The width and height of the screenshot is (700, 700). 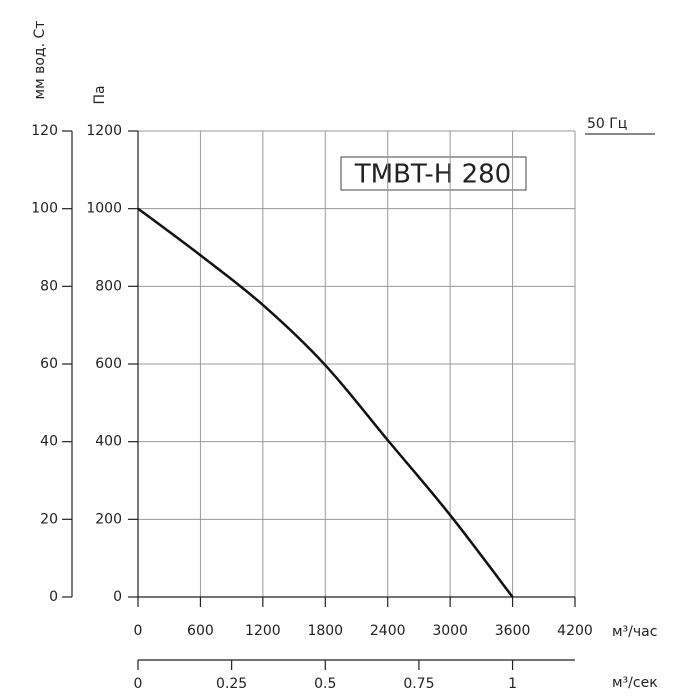 What do you see at coordinates (104, 131) in the screenshot?
I see `y-tick-label: 1200` at bounding box center [104, 131].